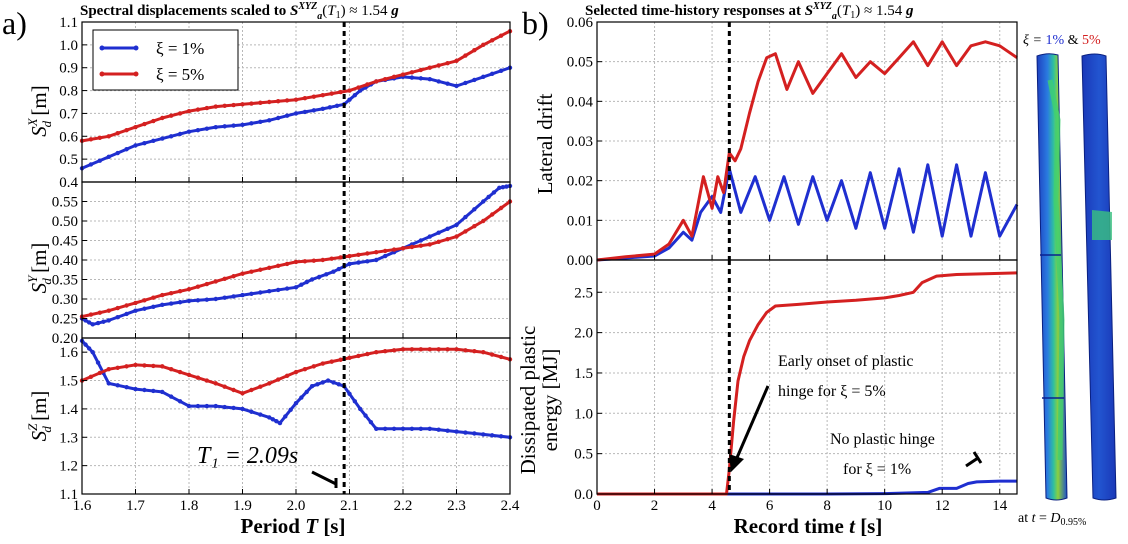 The image size is (1128, 544). I want to click on energy-xtick-label: 12, so click(942, 506).